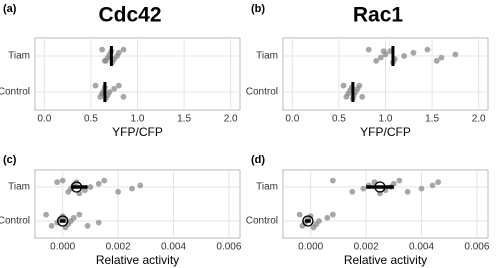  Describe the element at coordinates (10, 160) in the screenshot. I see `panel-label: (c)` at that location.